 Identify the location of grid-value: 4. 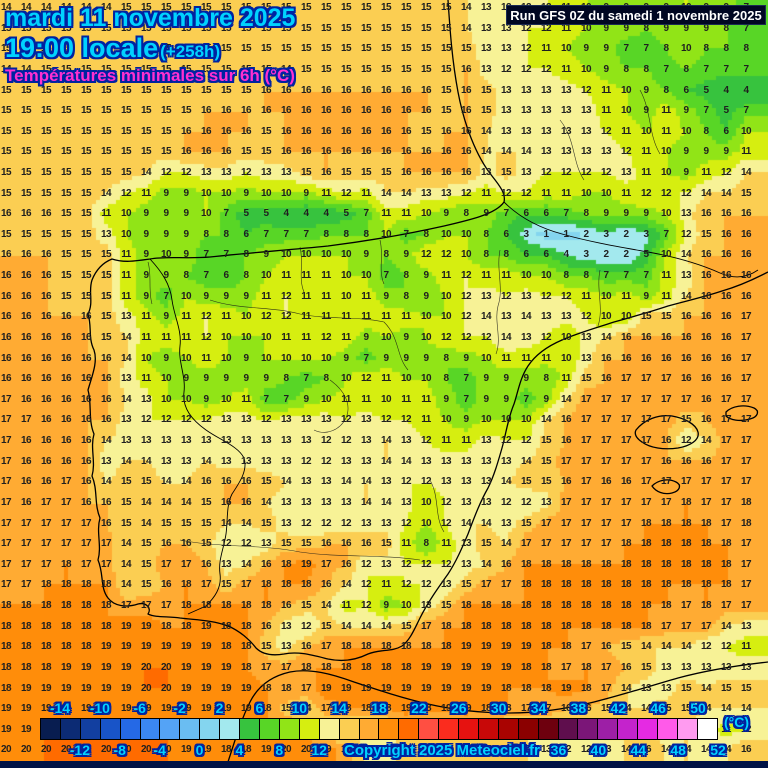
(566, 255).